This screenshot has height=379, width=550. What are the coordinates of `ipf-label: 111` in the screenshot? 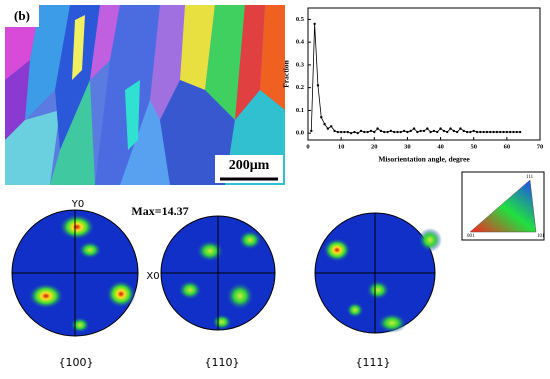 It's located at (530, 177).